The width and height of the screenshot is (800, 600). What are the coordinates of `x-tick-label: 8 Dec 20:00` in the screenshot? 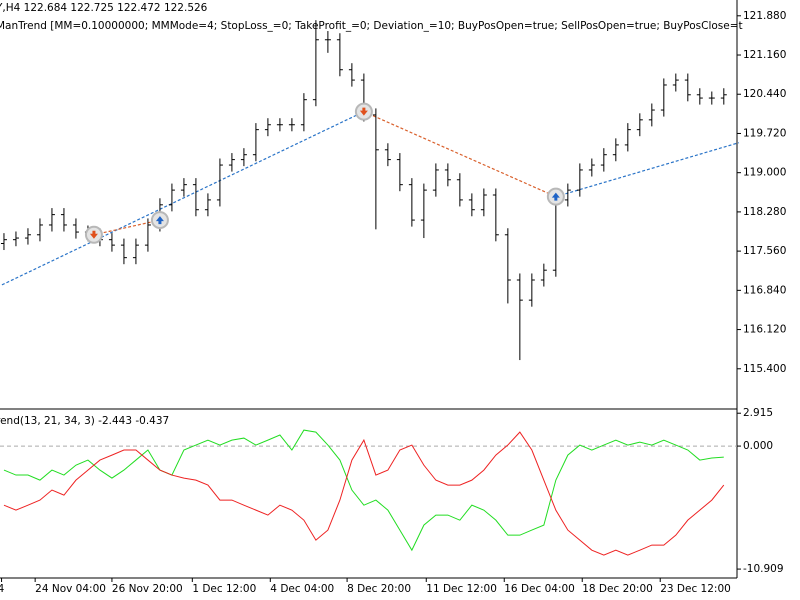 It's located at (379, 589).